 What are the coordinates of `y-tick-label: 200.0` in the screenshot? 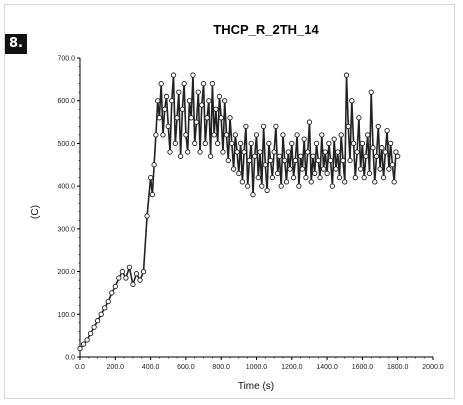 It's located at (66, 272).